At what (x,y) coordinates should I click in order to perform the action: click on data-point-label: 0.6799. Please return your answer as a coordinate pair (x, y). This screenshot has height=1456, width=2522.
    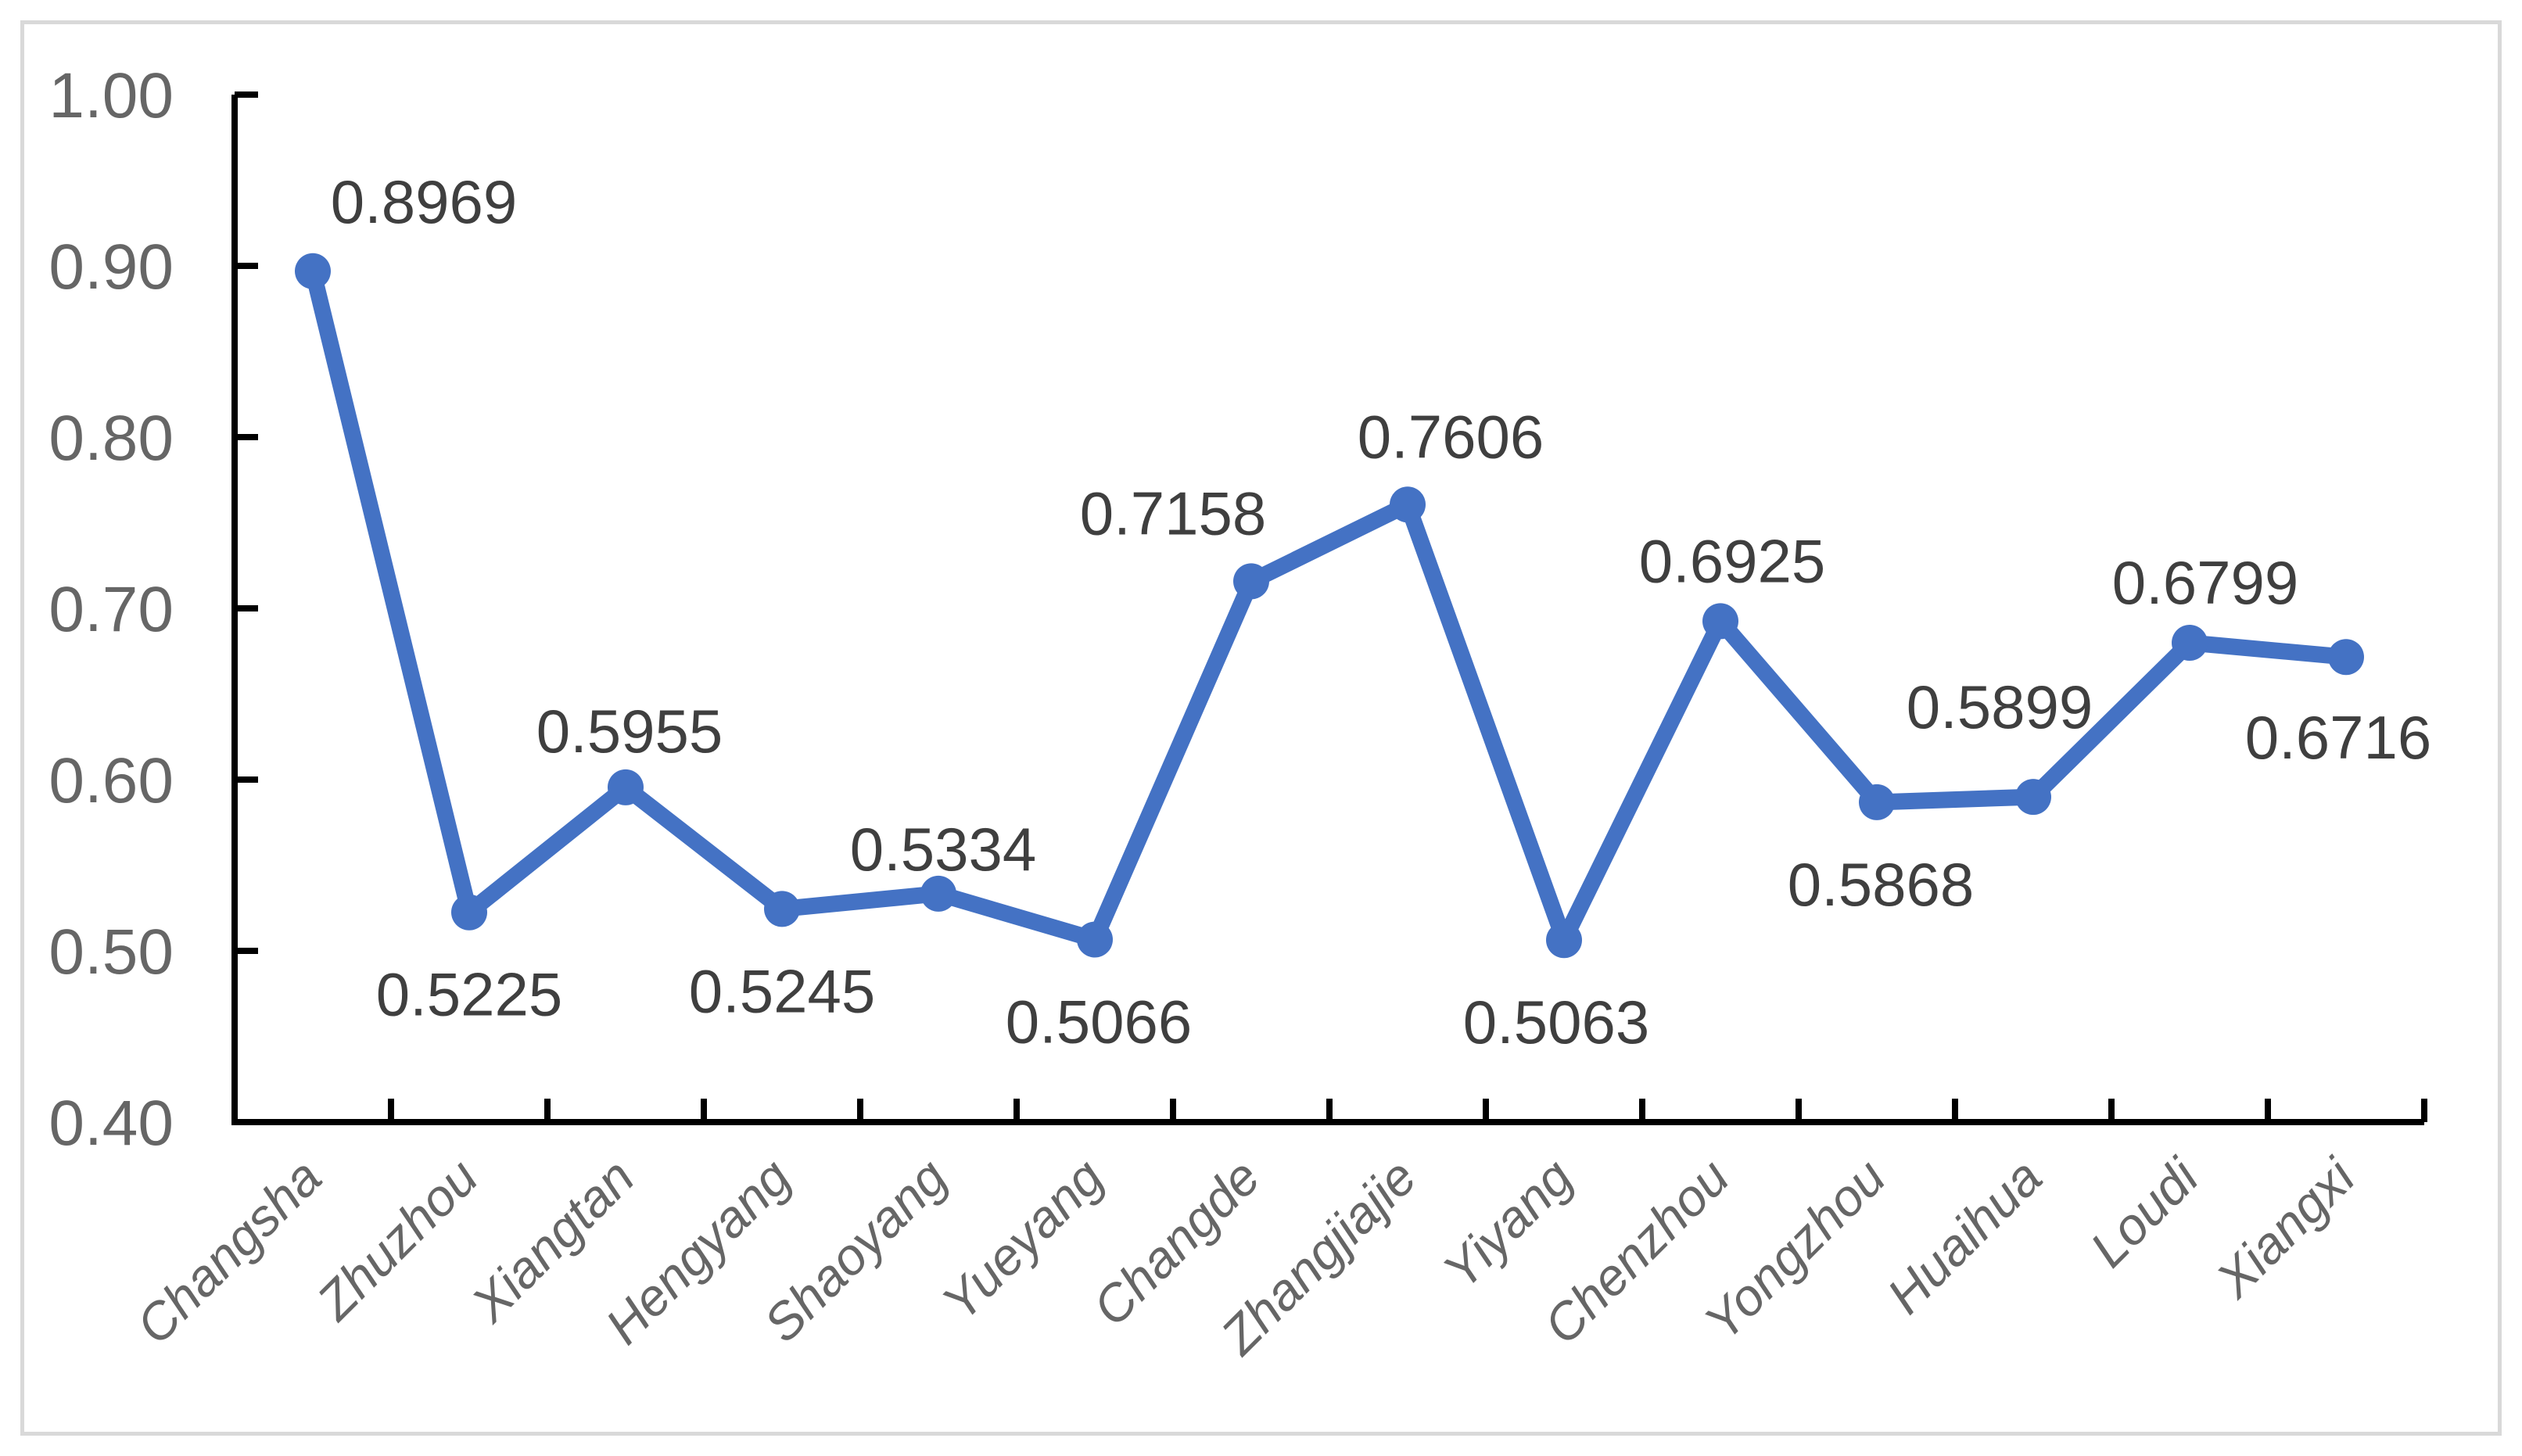
    Looking at the image, I should click on (2205, 582).